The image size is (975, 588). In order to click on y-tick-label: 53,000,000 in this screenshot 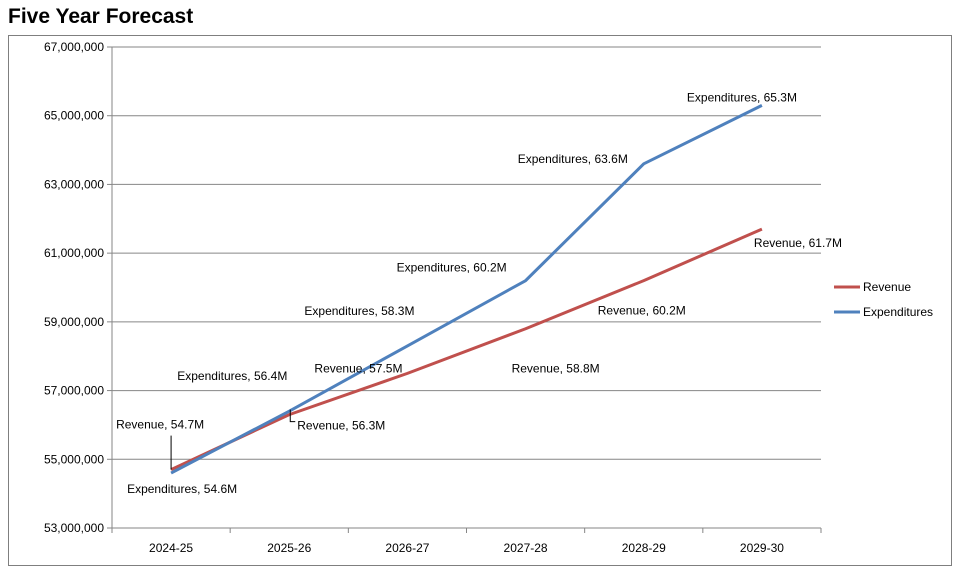, I will do `click(74, 528)`.